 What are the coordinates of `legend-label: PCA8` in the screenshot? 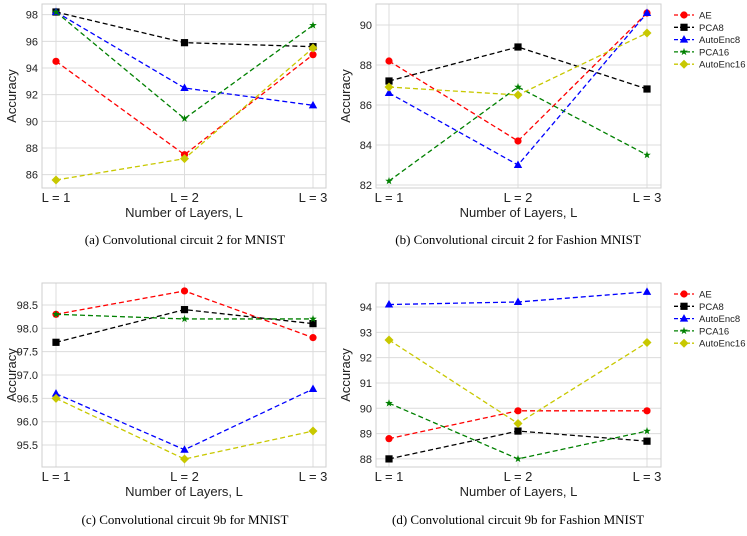 It's located at (711, 307).